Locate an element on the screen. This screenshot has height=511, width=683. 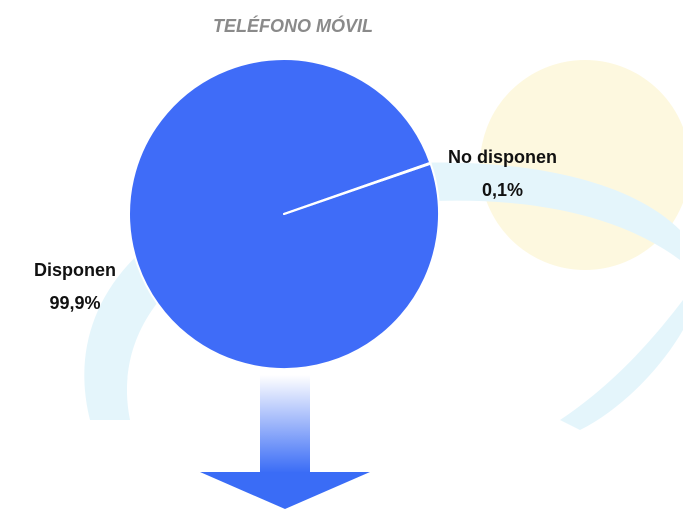
slice-label: No disponen 0,1% is located at coordinates (502, 174).